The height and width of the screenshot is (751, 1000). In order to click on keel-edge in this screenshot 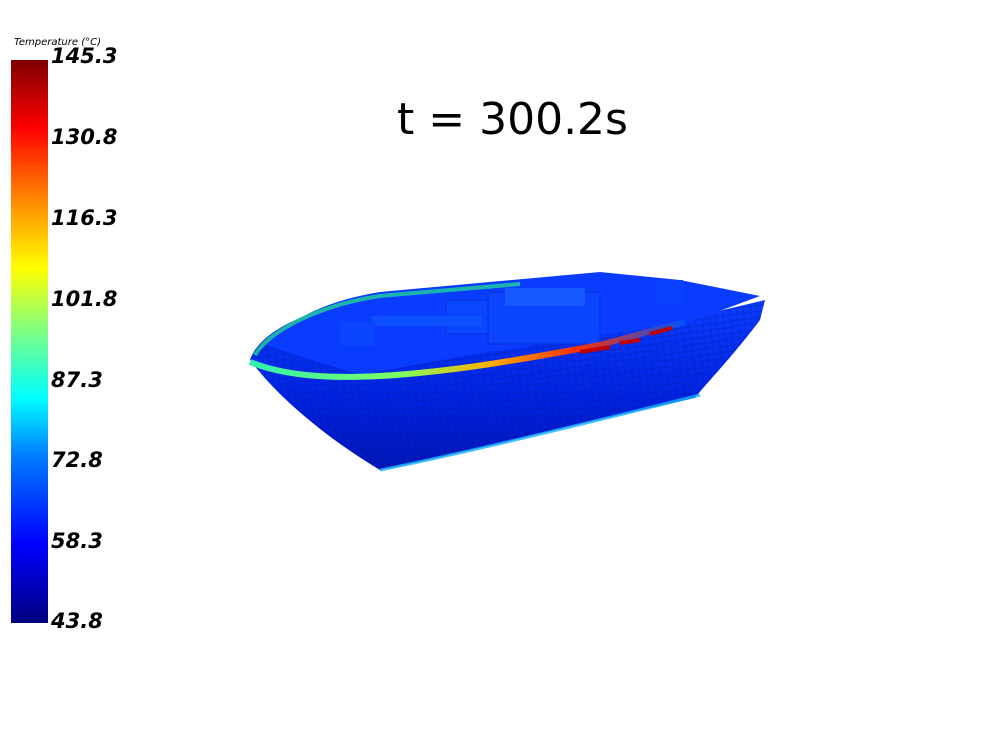, I will do `click(540, 432)`.